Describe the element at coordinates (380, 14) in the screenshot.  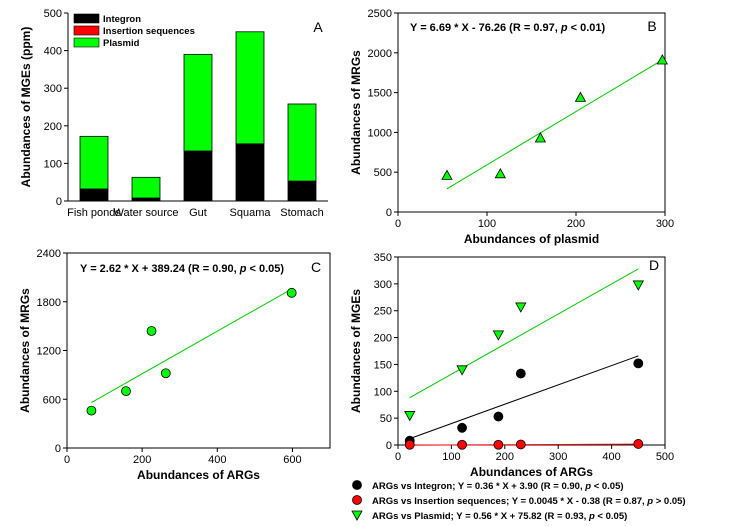
I see `y-tick-label: 2500` at that location.